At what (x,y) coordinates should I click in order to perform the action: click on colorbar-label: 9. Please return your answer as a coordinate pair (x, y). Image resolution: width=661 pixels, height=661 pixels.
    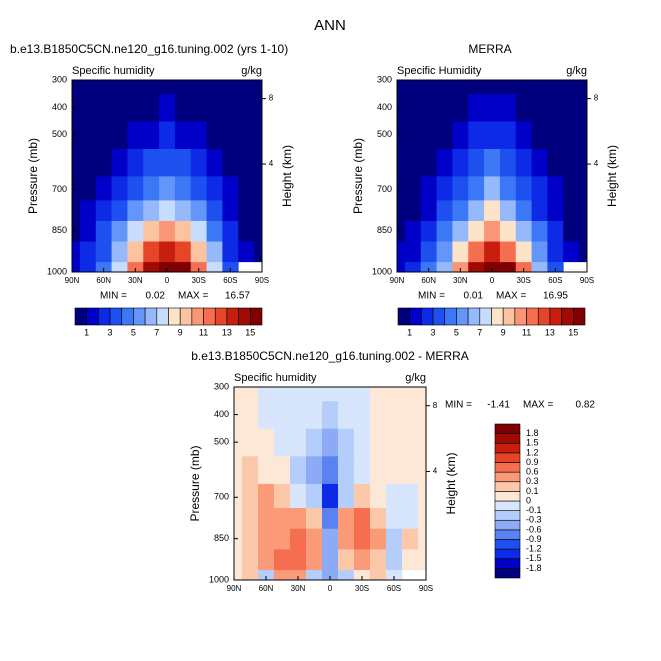
    Looking at the image, I should click on (180, 332).